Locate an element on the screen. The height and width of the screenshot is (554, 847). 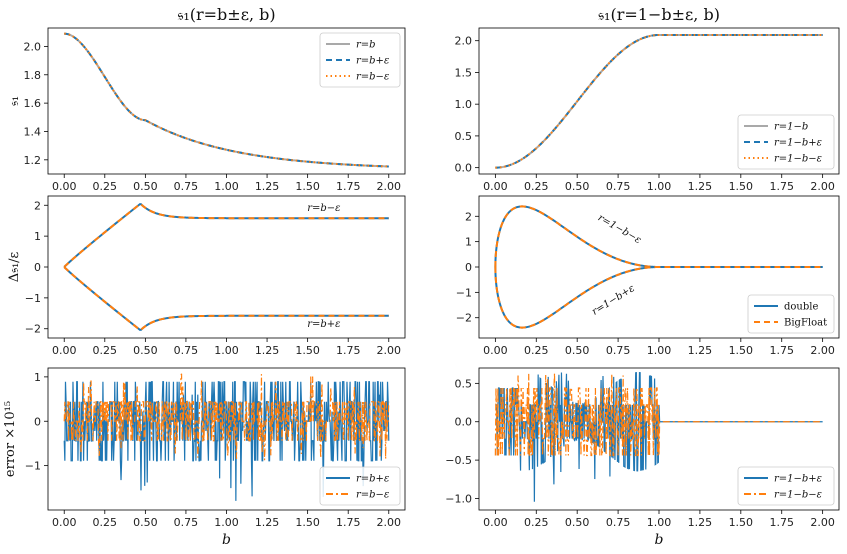
annotation-lower: r=b+ε is located at coordinates (323, 324).